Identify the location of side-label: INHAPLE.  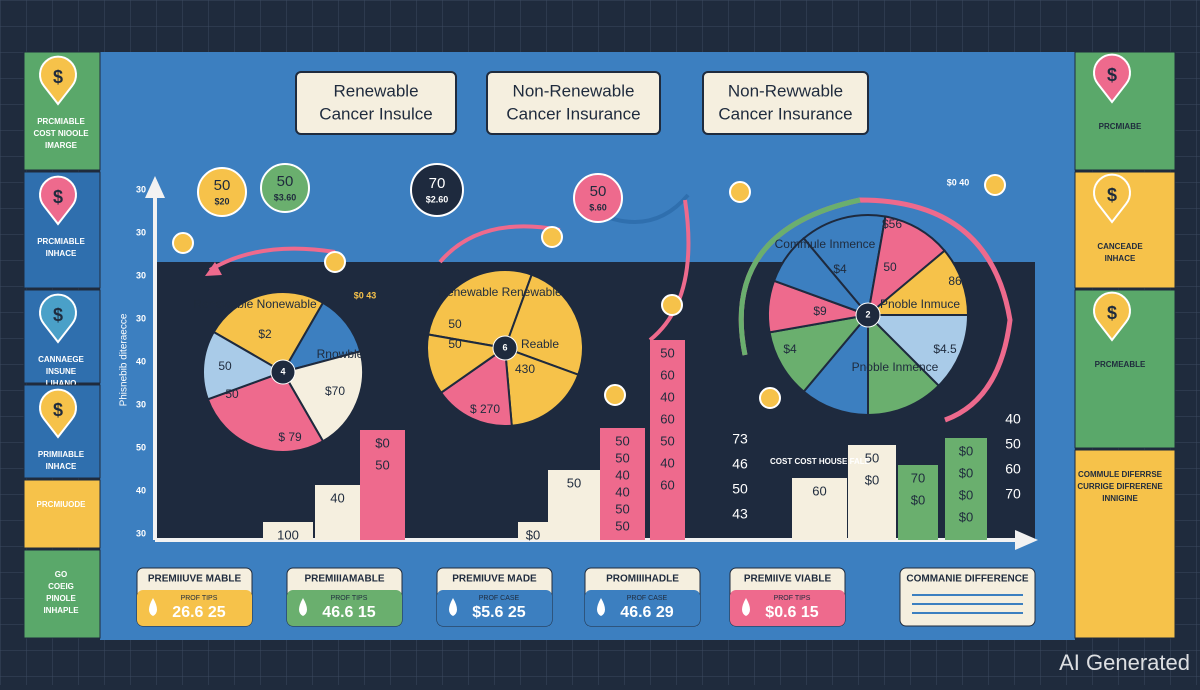
(61, 610).